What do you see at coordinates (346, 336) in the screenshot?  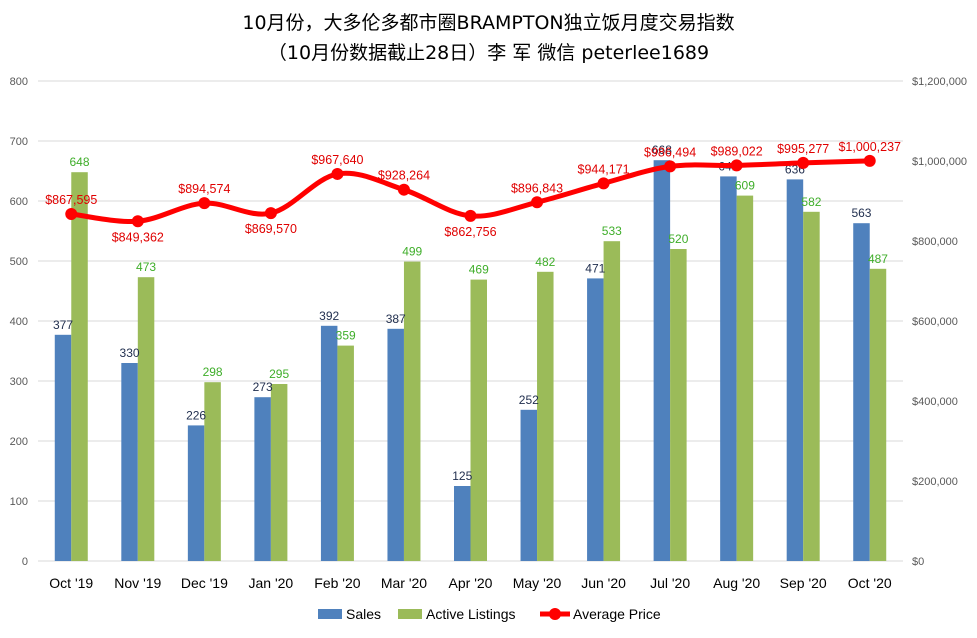 I see `active-listings-data-label: 359` at bounding box center [346, 336].